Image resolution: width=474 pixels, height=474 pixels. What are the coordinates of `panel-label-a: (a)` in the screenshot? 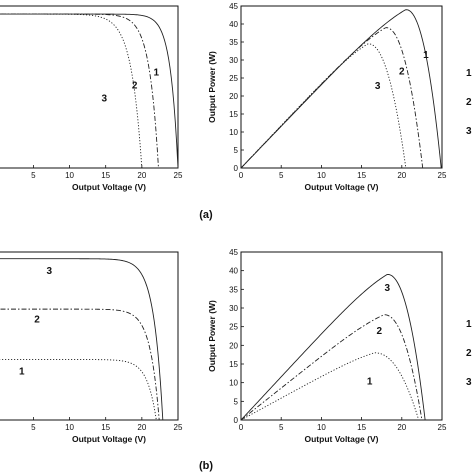 It's located at (206, 215).